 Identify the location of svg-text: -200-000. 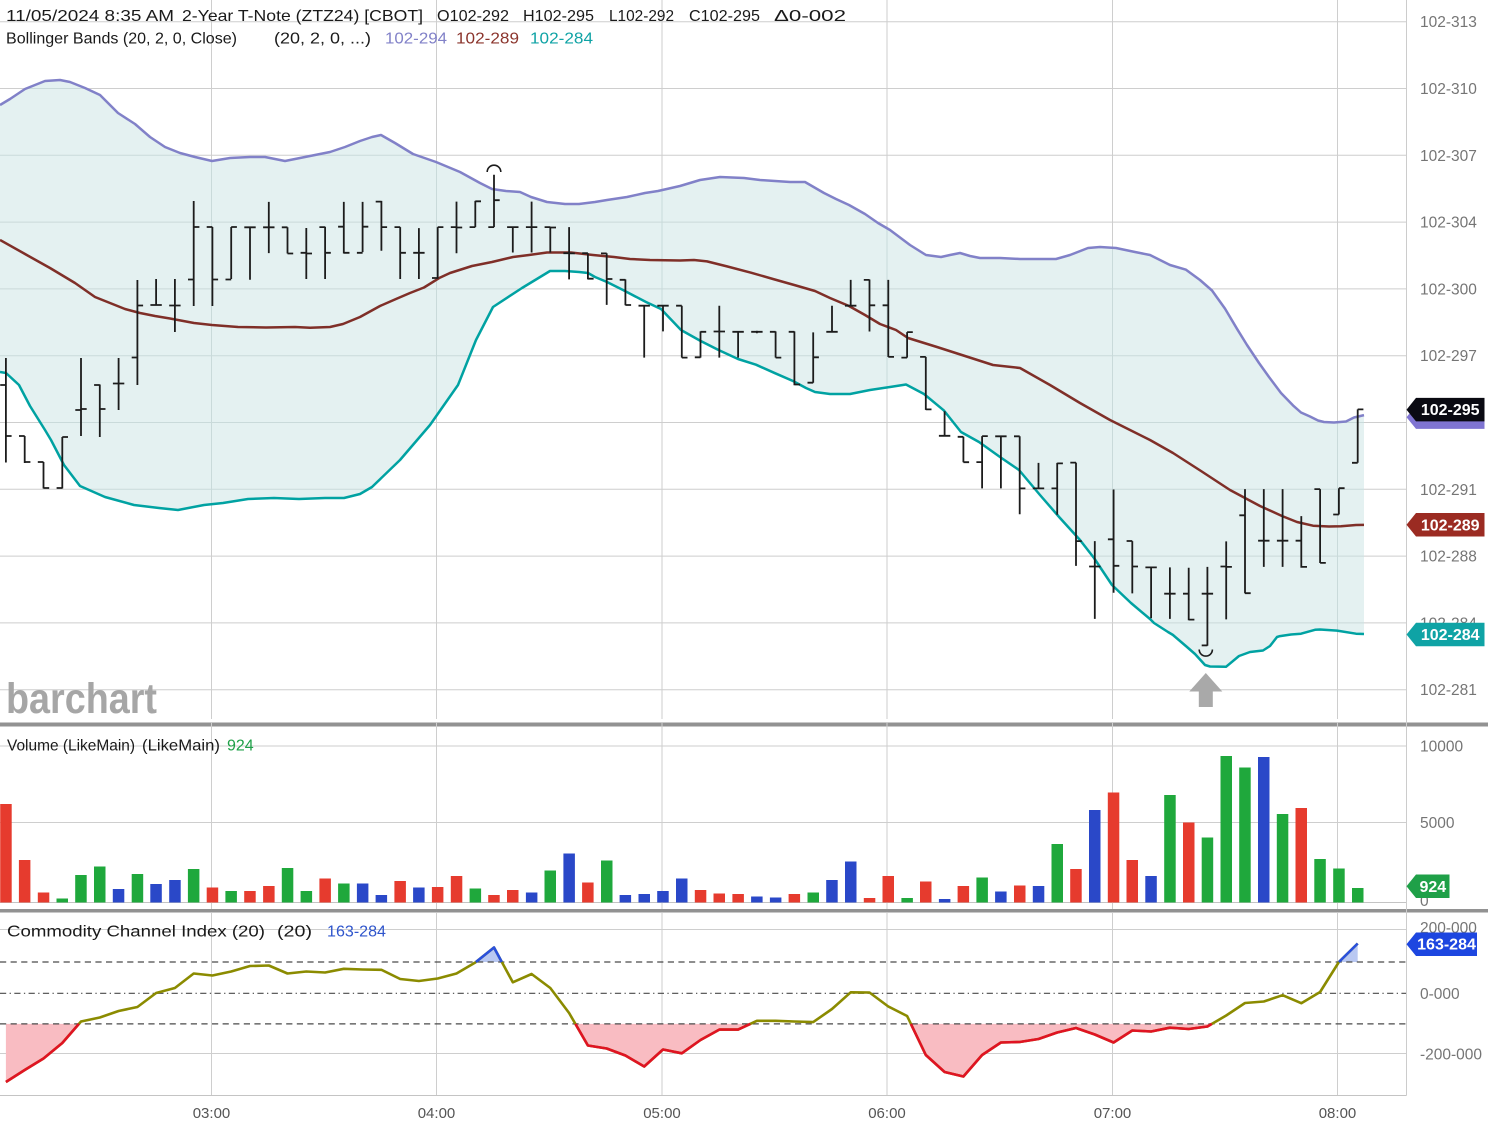
(1451, 1055).